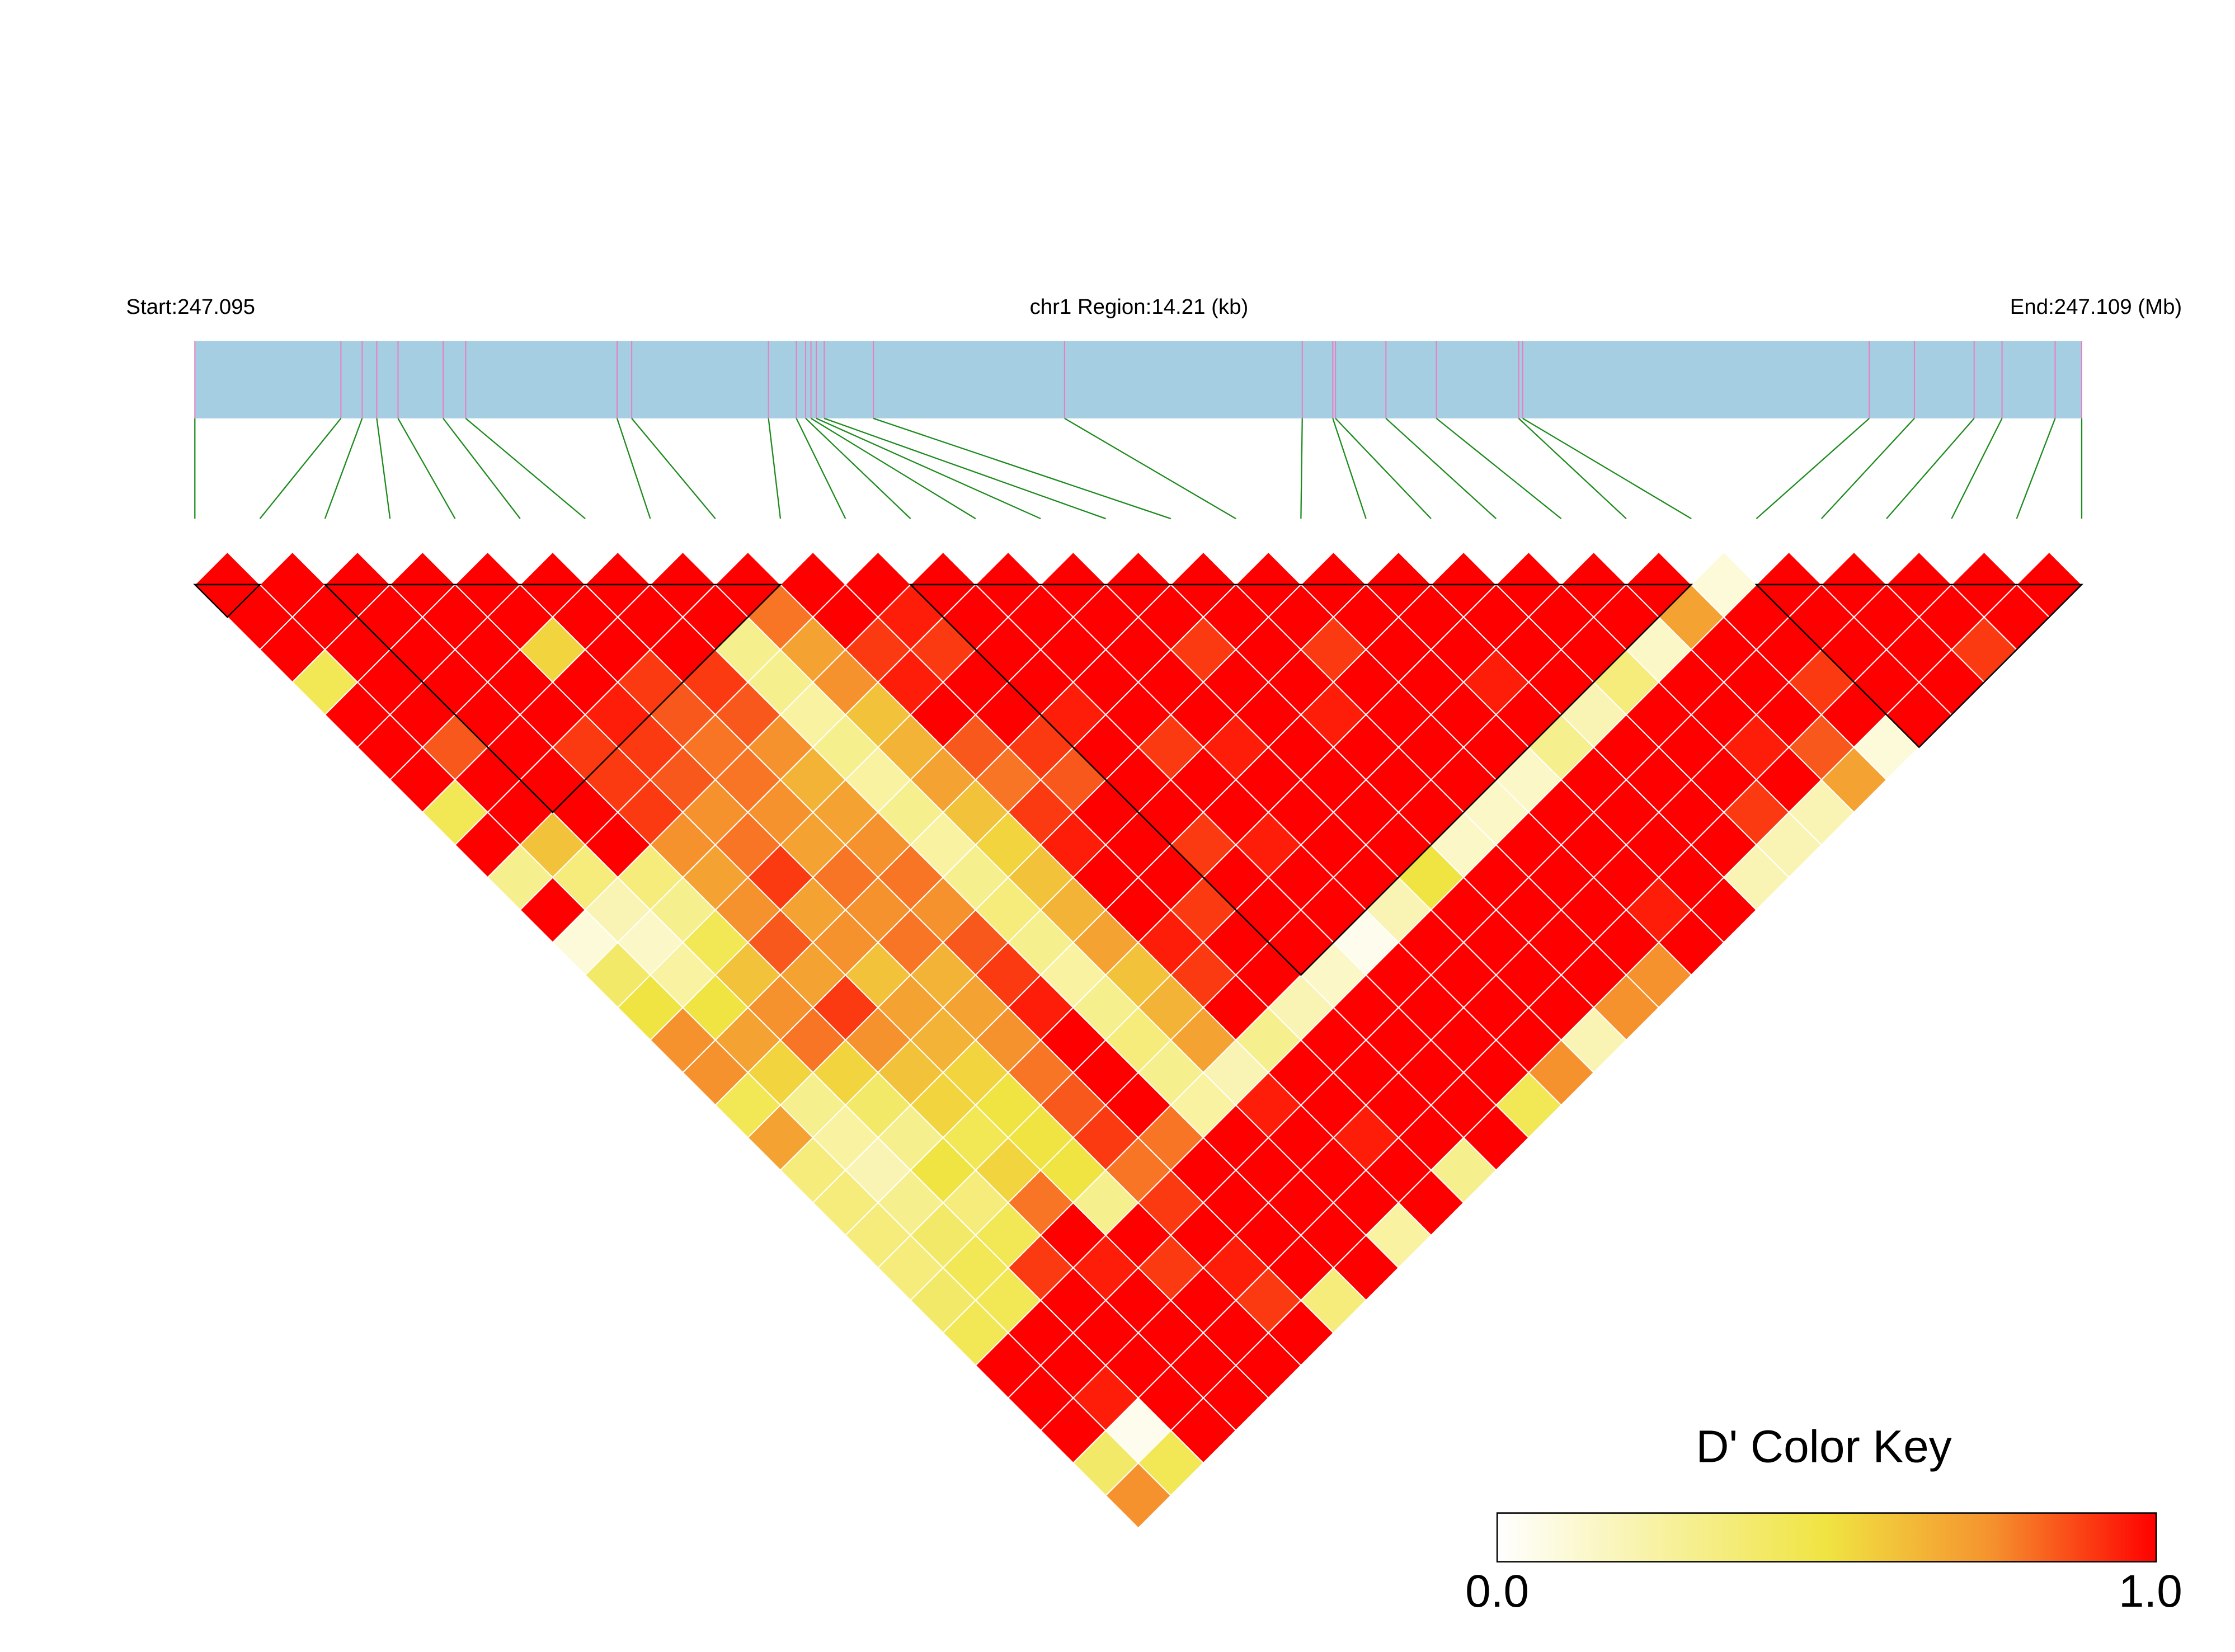 This screenshot has height=1652, width=2235. What do you see at coordinates (190, 307) in the screenshot?
I see `start-label: Start:247.095` at bounding box center [190, 307].